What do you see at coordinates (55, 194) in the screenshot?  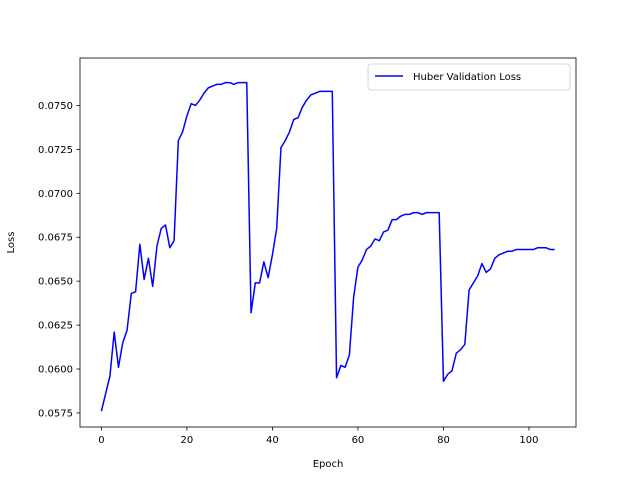 I see `y-tick-label: 0.0700` at bounding box center [55, 194].